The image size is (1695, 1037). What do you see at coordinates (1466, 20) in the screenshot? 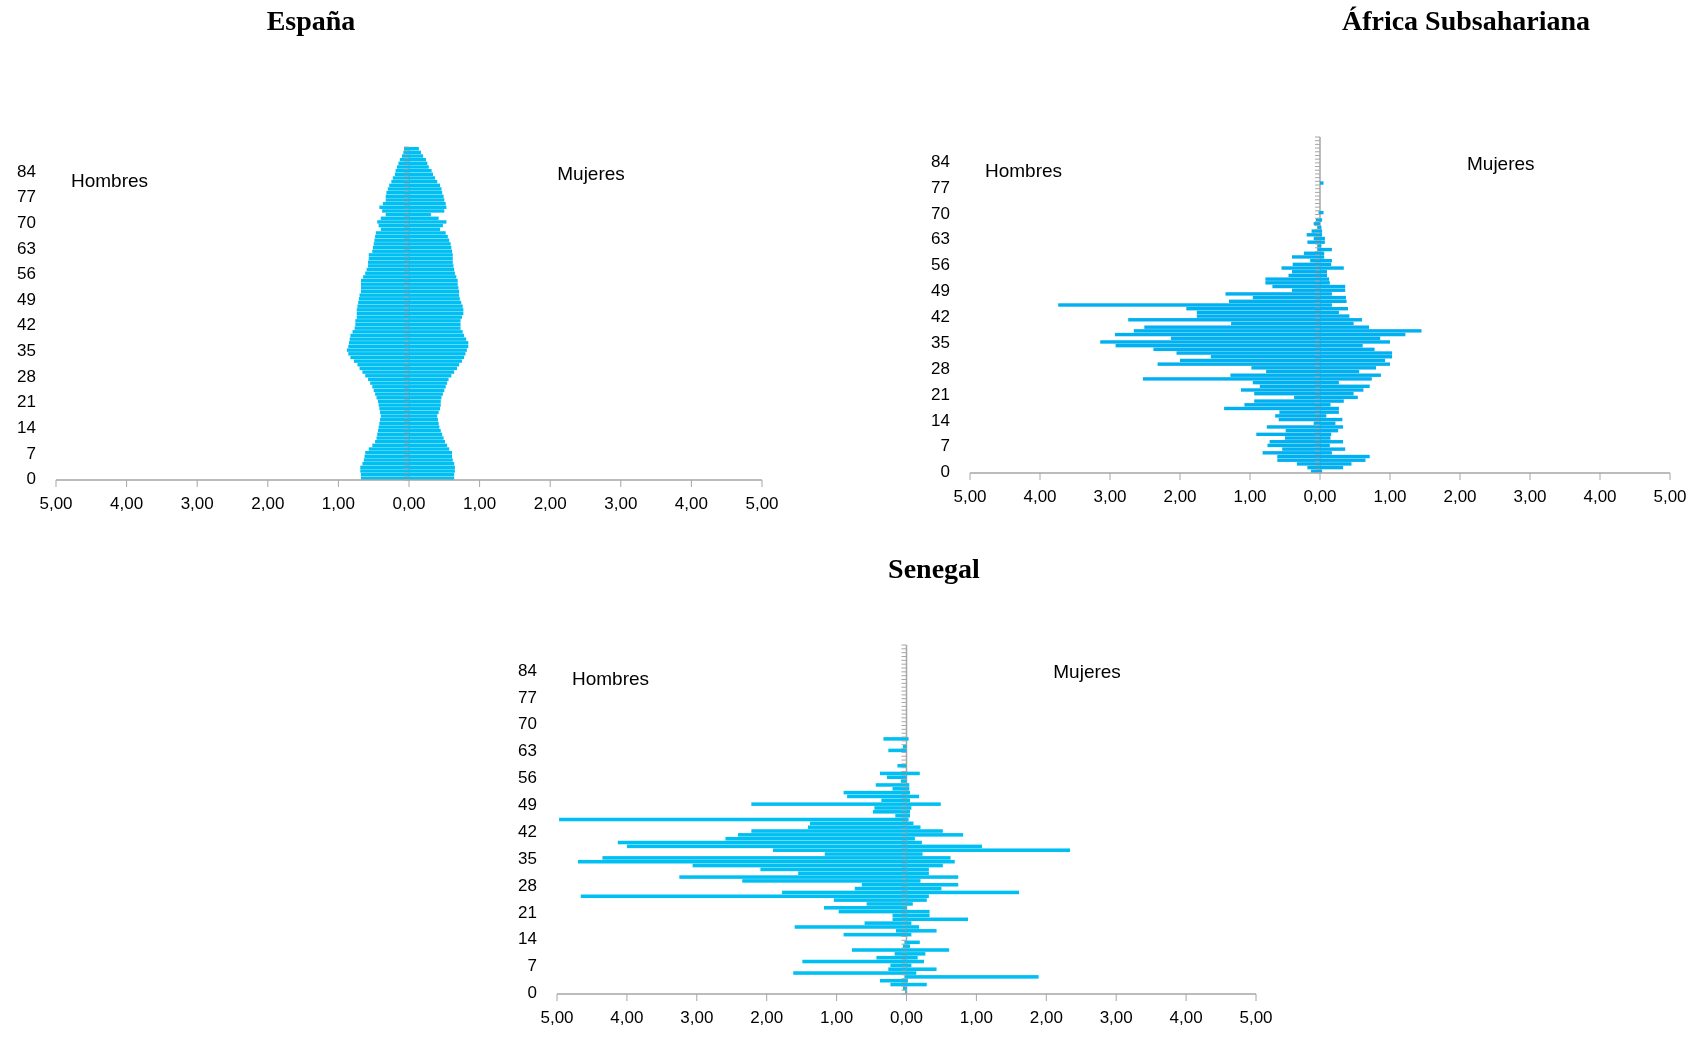
I see `chart-title: África Subsahariana` at bounding box center [1466, 20].